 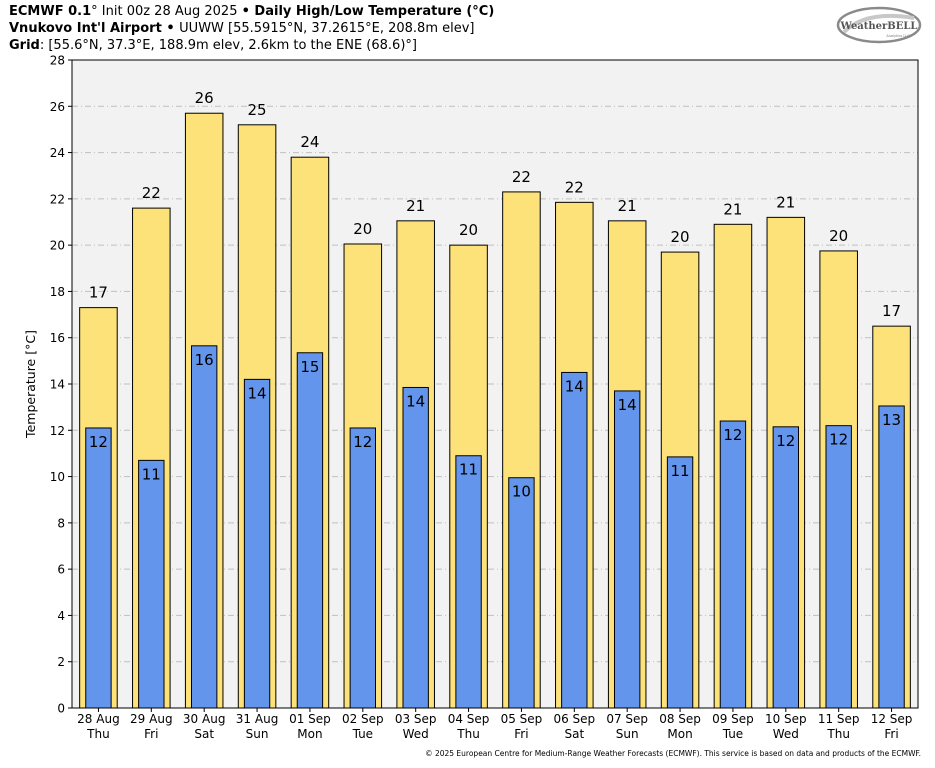 What do you see at coordinates (416, 719) in the screenshot?
I see `x-tick-date: 03 Sep` at bounding box center [416, 719].